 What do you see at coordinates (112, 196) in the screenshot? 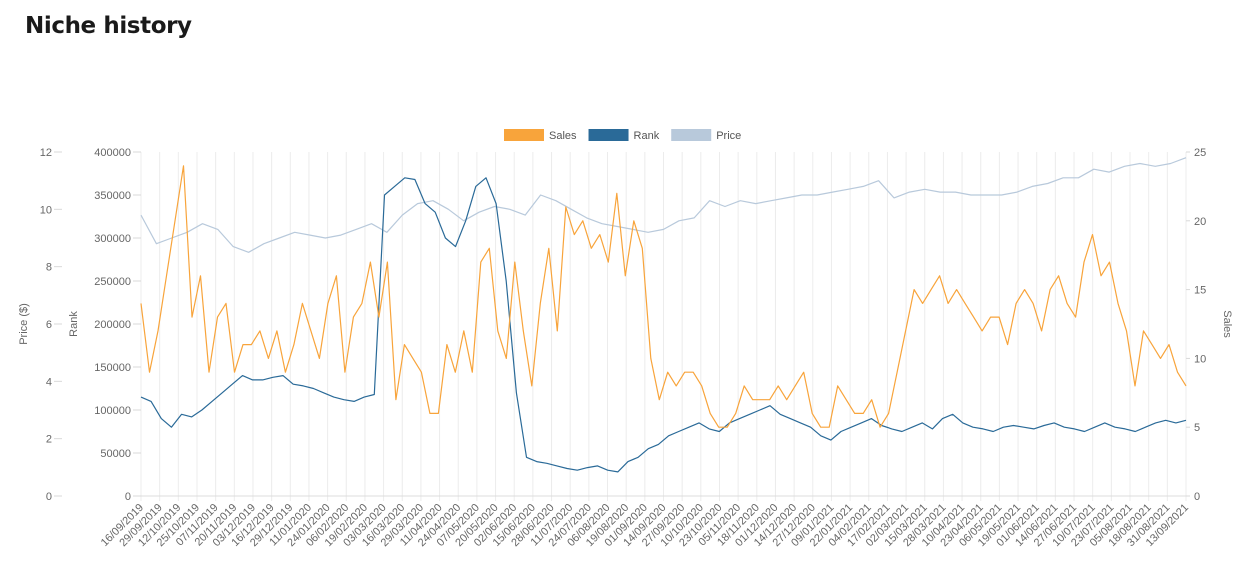
I see `rank-tick-label: 350000` at bounding box center [112, 196].